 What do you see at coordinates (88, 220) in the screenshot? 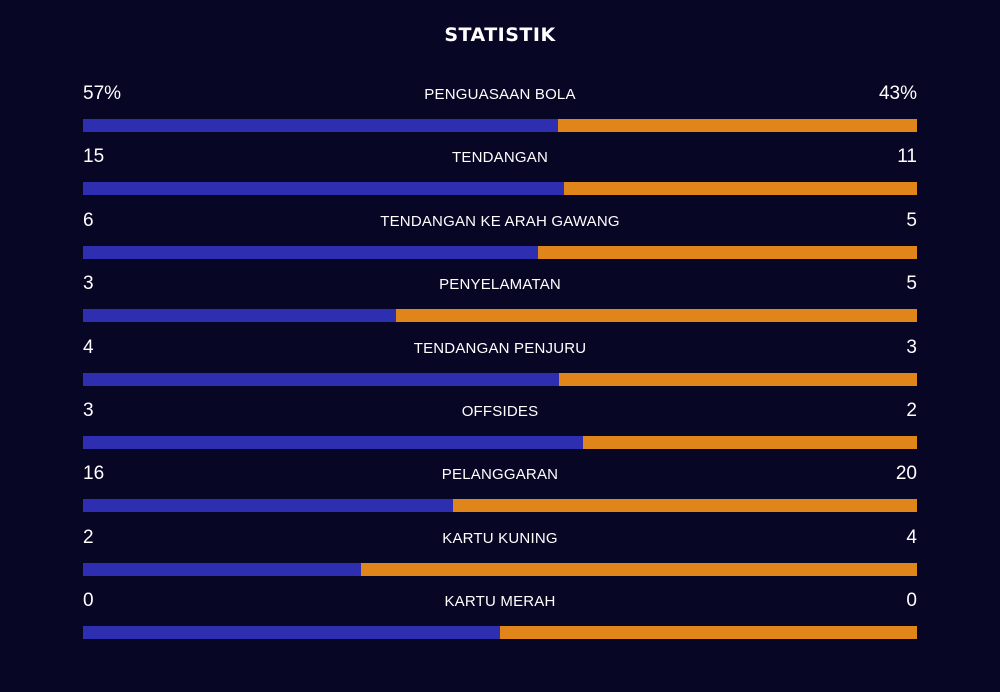
I see `home-value: 6` at bounding box center [88, 220].